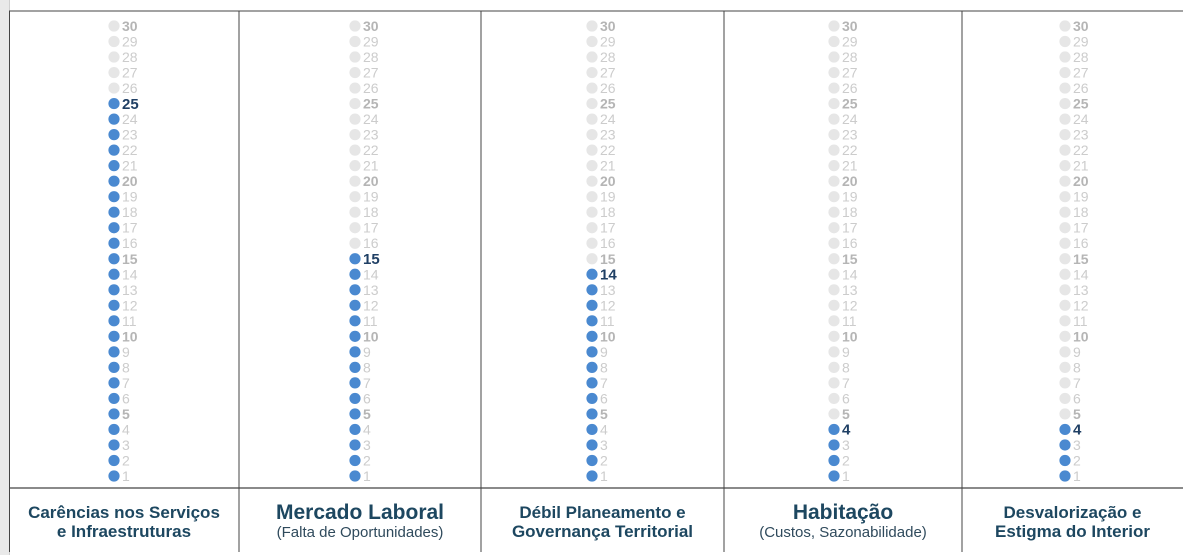 The width and height of the screenshot is (1183, 555). Describe the element at coordinates (130, 197) in the screenshot. I see `tick-label: 19` at that location.